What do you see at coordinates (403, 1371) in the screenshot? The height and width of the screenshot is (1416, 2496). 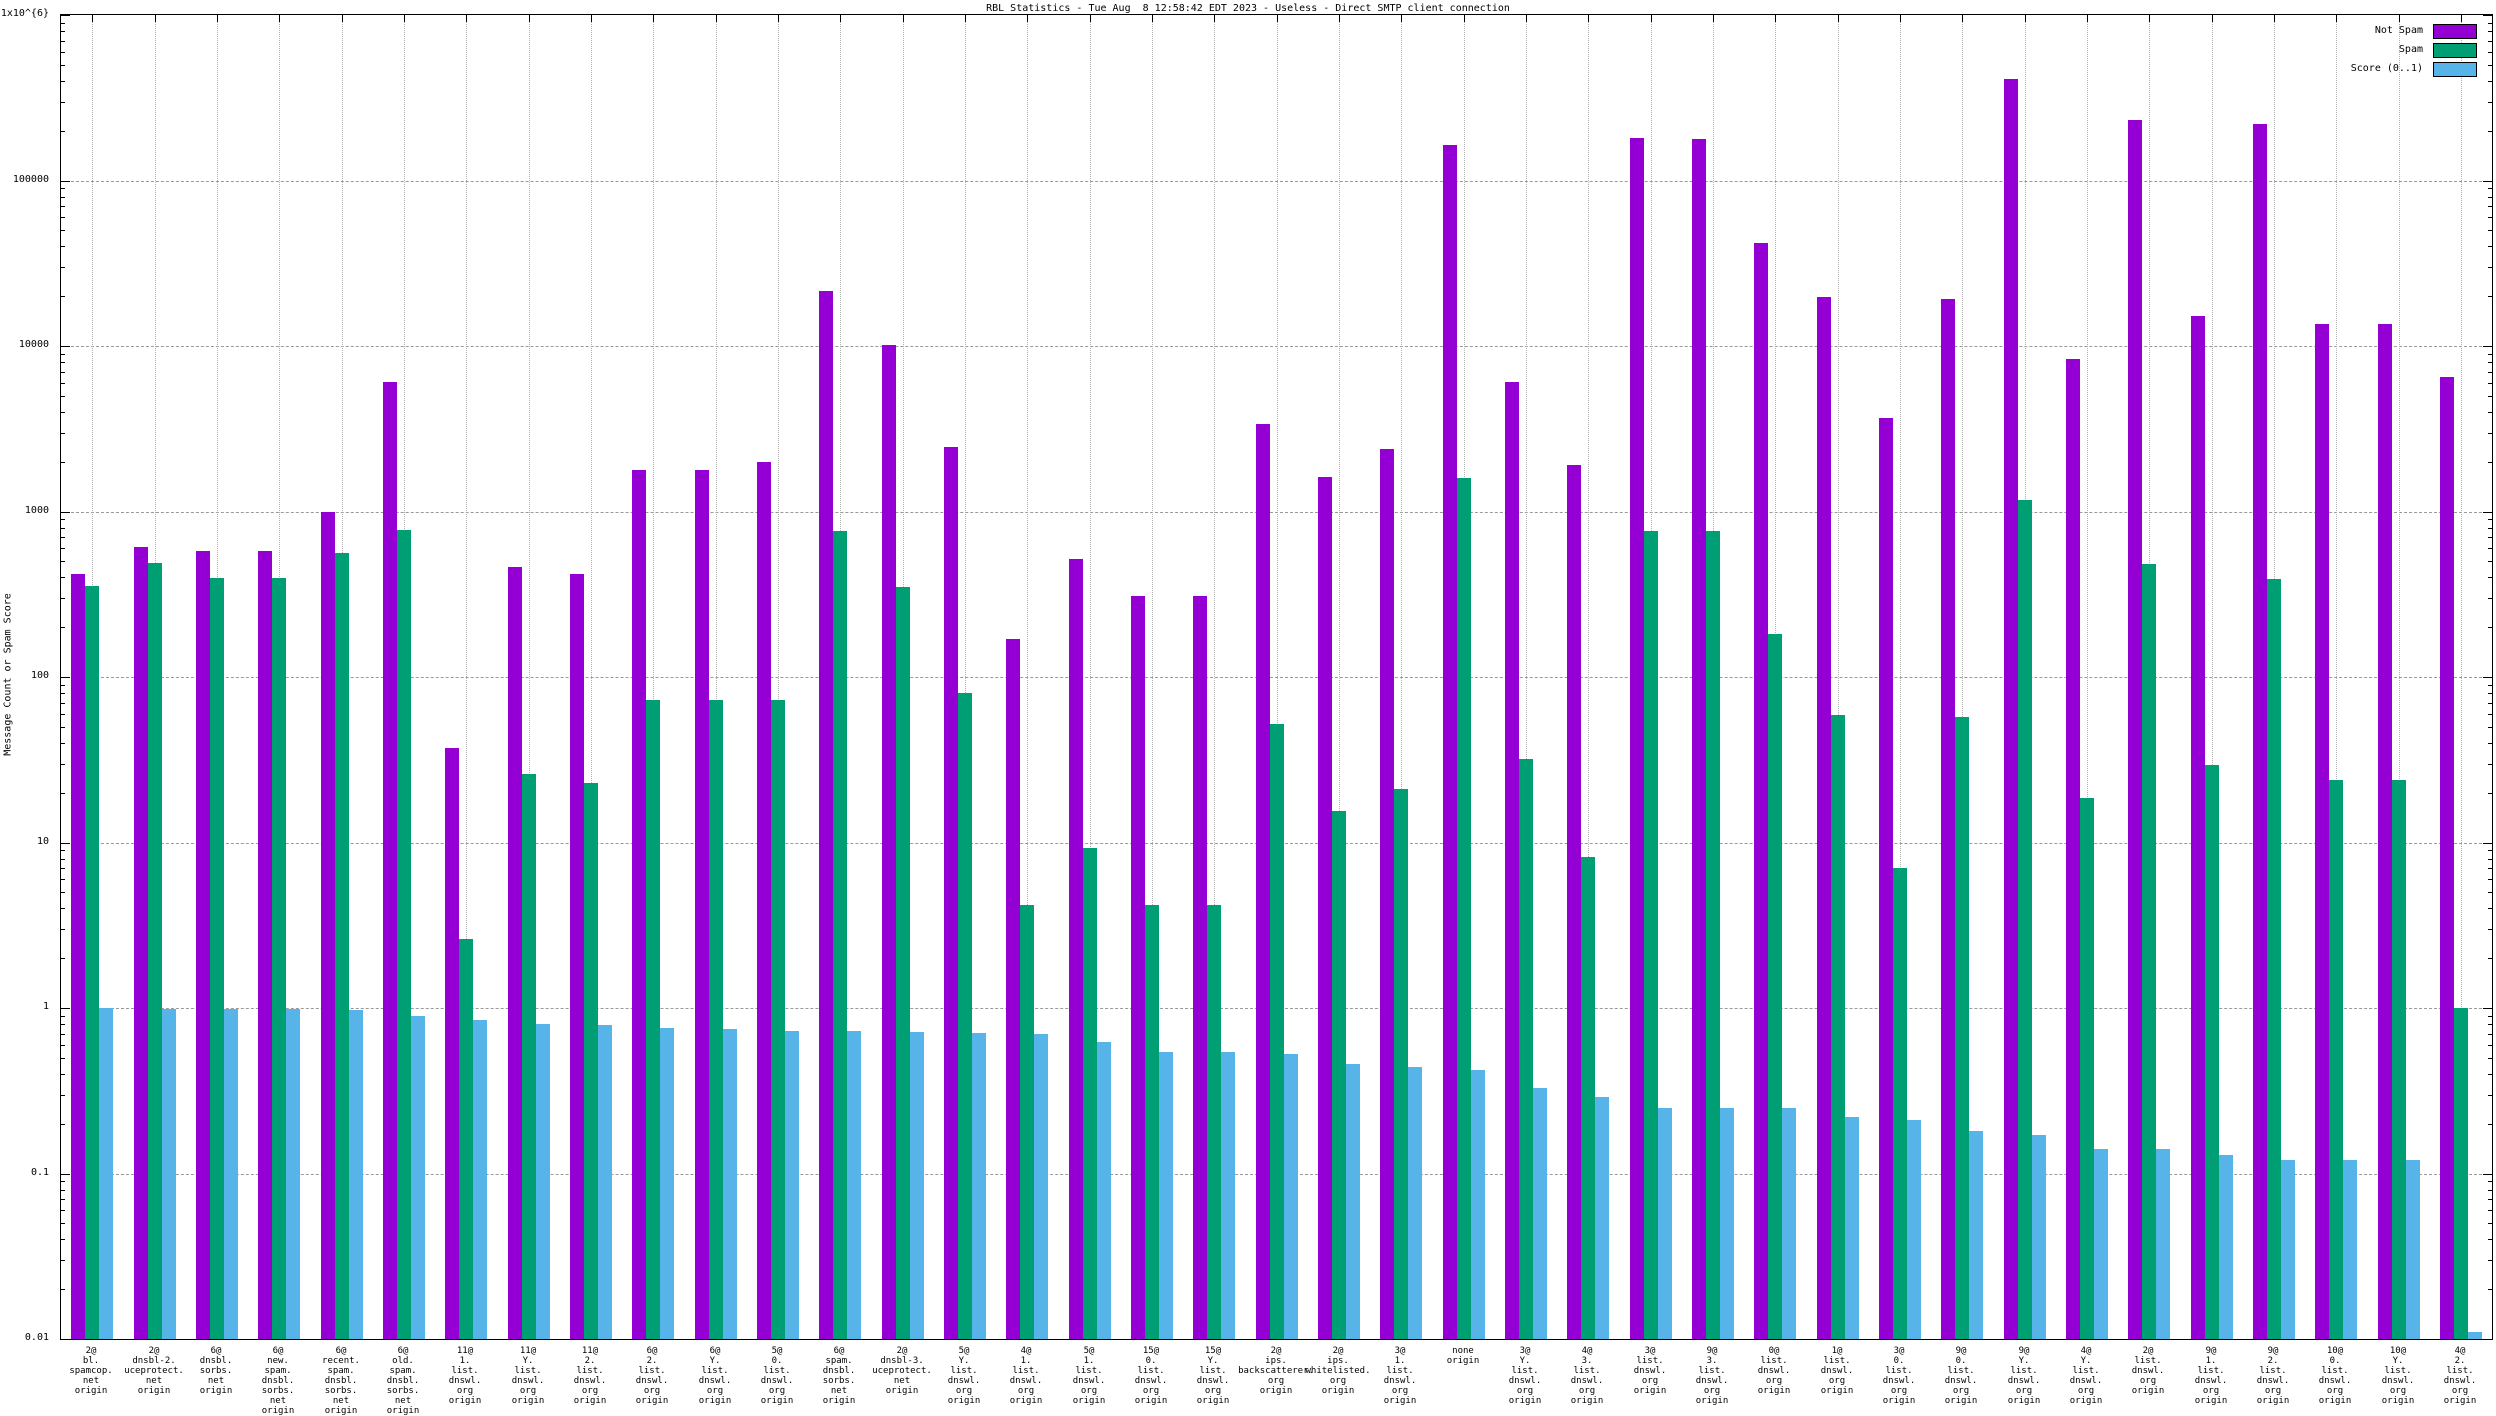 I see `x-tick-label: spam.` at bounding box center [403, 1371].